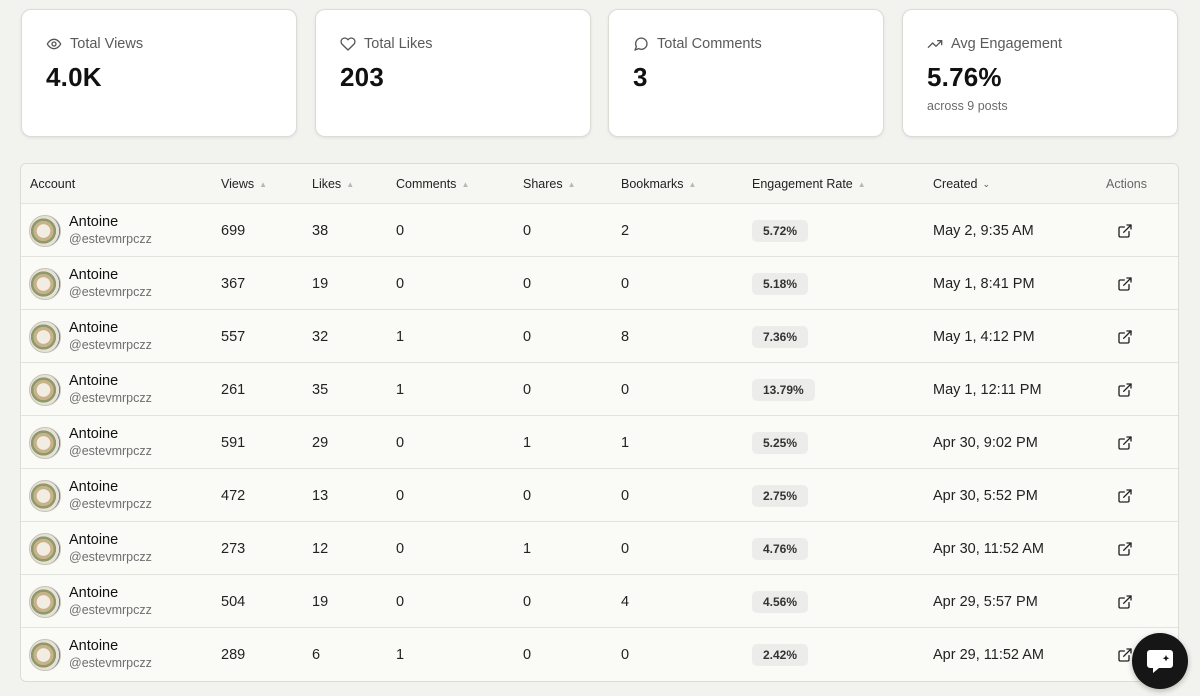 The width and height of the screenshot is (1200, 696). Describe the element at coordinates (780, 336) in the screenshot. I see `engagement-badge: 7.36%` at that location.